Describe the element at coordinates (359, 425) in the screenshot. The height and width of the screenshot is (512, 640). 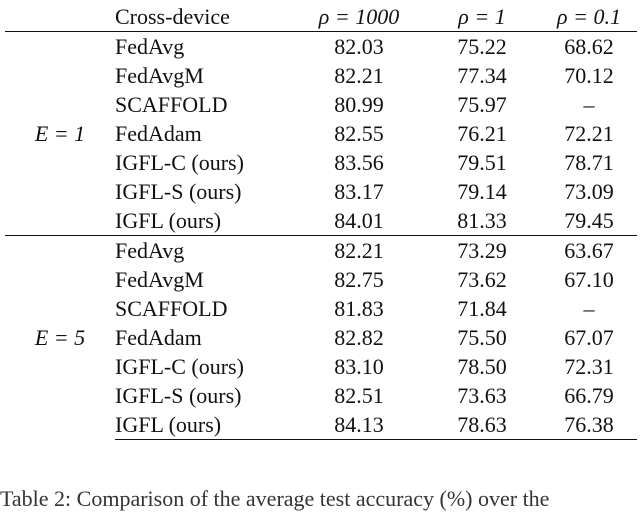
I see `value-cell: 84.13` at that location.